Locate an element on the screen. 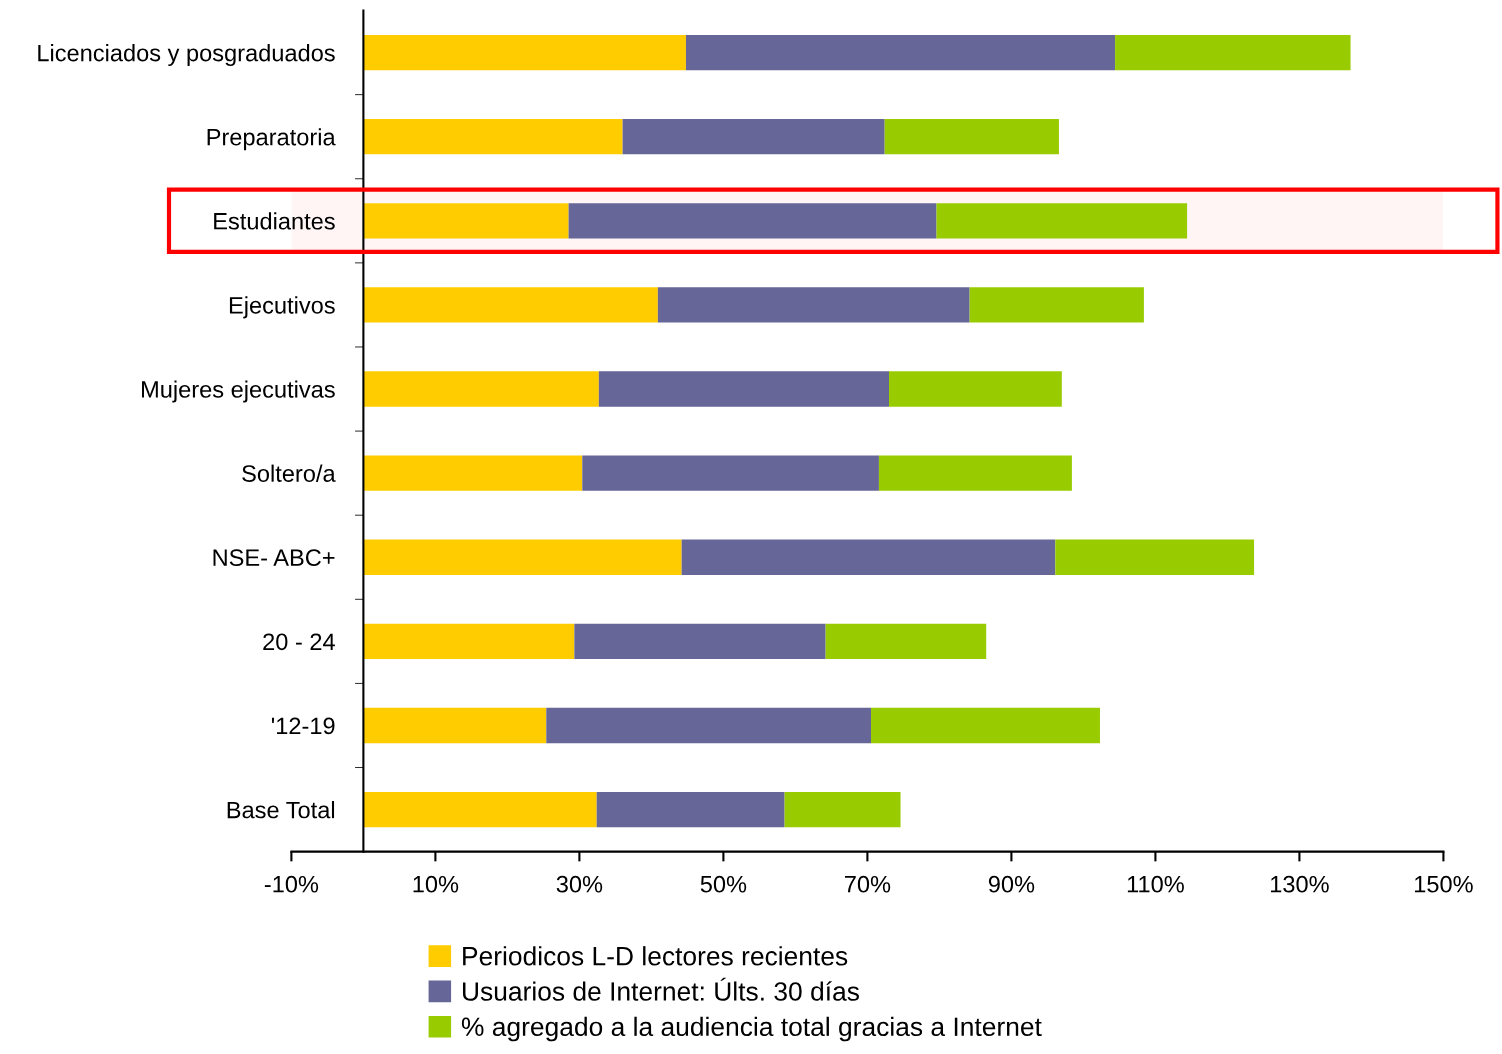 The width and height of the screenshot is (1502, 1054). y-tick-label: NSE- ABC+ is located at coordinates (274, 558).